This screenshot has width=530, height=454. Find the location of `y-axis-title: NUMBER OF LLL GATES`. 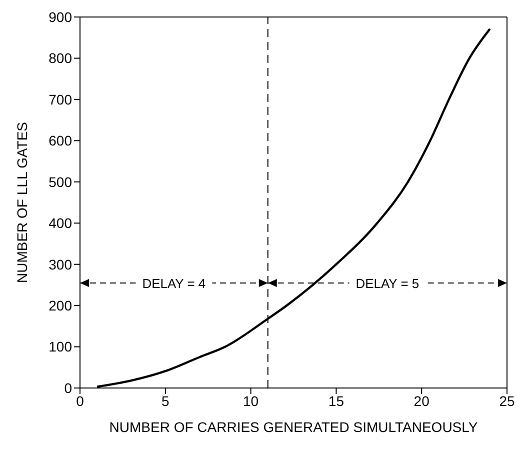

y-axis-title: NUMBER OF LLL GATES is located at coordinates (22, 203).